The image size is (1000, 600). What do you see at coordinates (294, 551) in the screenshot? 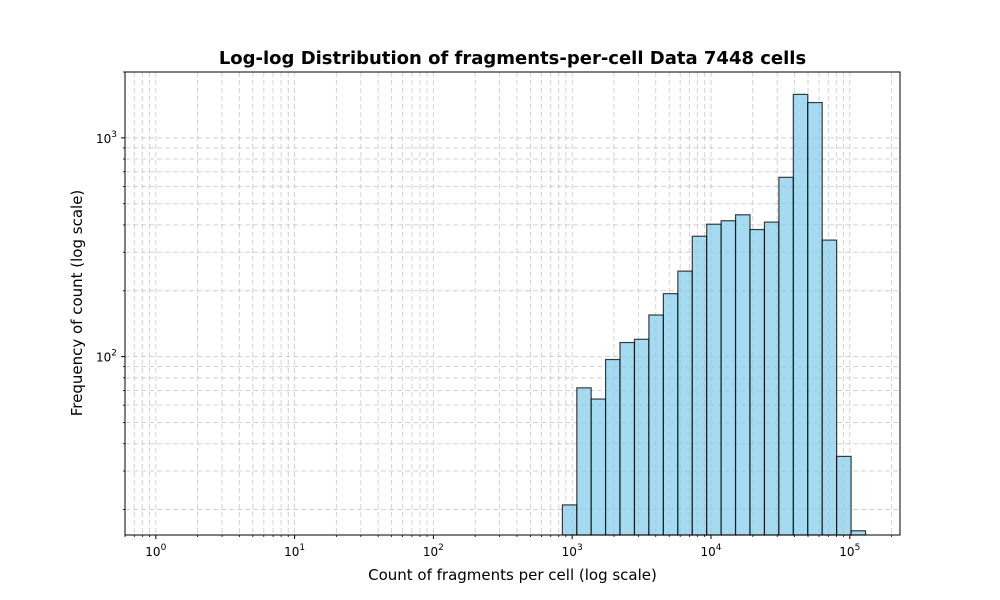
I see `x-tick-label: 10¹` at bounding box center [294, 551].